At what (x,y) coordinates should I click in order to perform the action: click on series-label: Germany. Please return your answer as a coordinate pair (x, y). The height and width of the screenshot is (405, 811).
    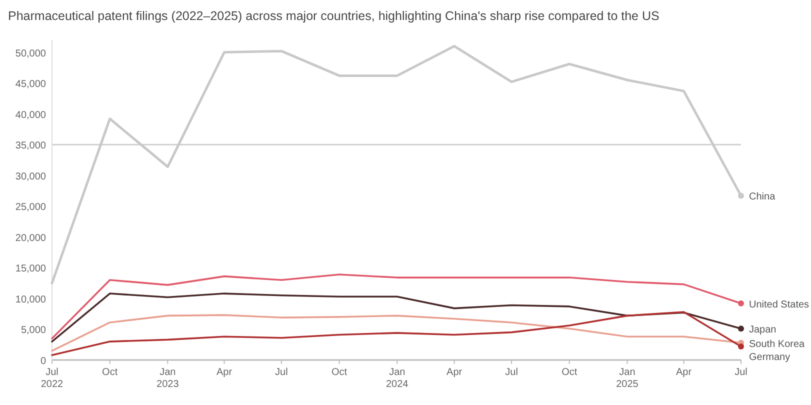
    Looking at the image, I should click on (769, 357).